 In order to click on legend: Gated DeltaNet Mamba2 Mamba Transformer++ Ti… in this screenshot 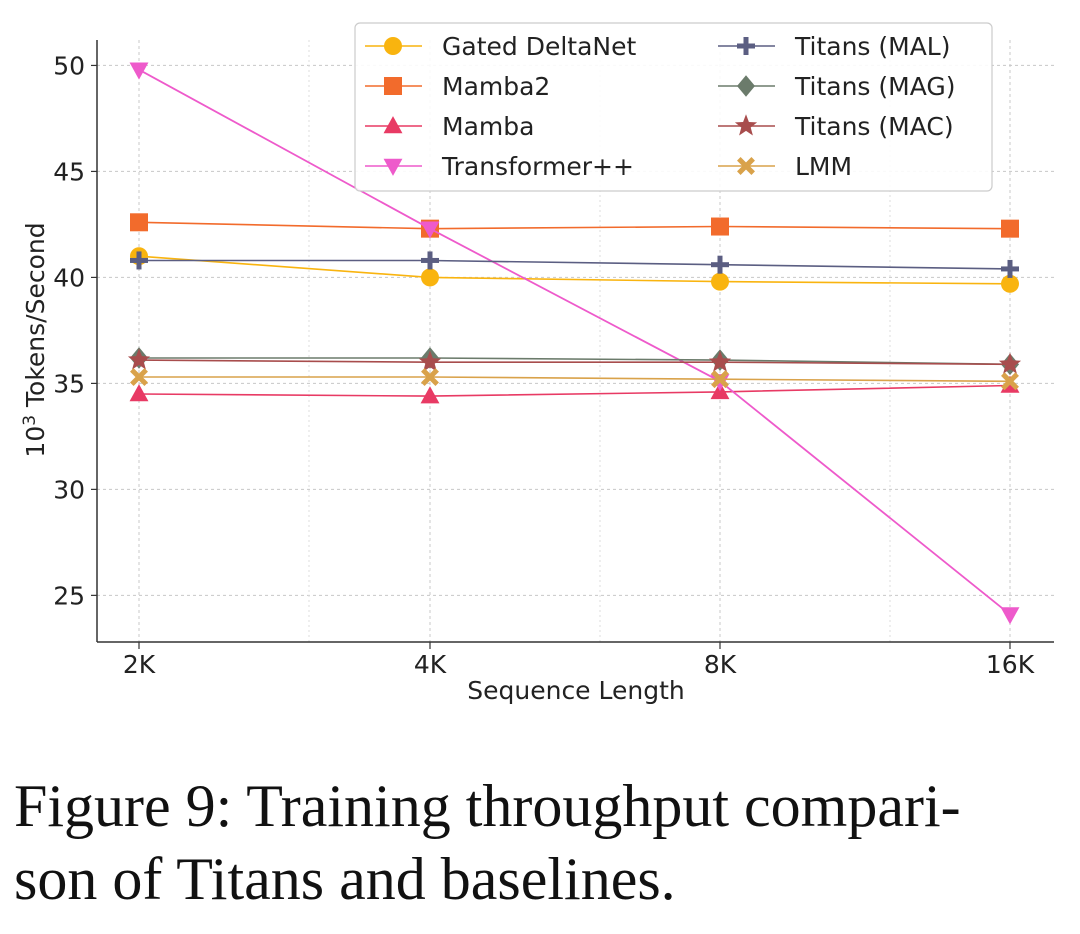, I will do `click(673, 107)`.